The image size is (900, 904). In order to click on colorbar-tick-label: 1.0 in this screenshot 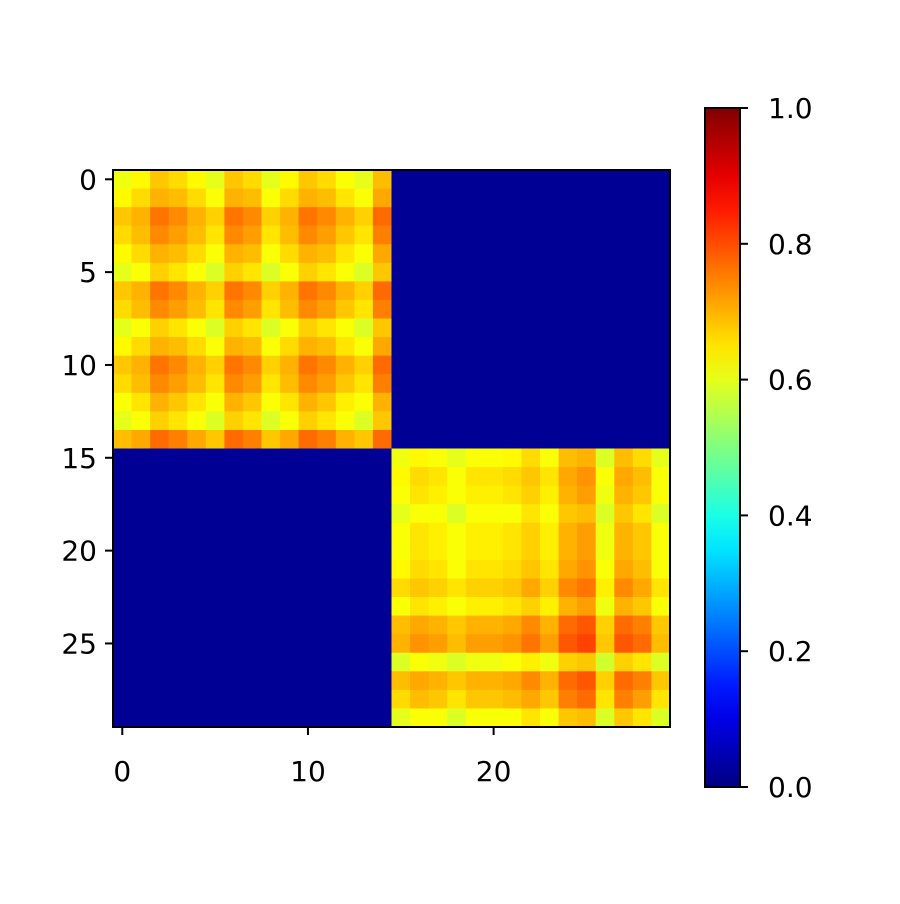, I will do `click(790, 108)`.